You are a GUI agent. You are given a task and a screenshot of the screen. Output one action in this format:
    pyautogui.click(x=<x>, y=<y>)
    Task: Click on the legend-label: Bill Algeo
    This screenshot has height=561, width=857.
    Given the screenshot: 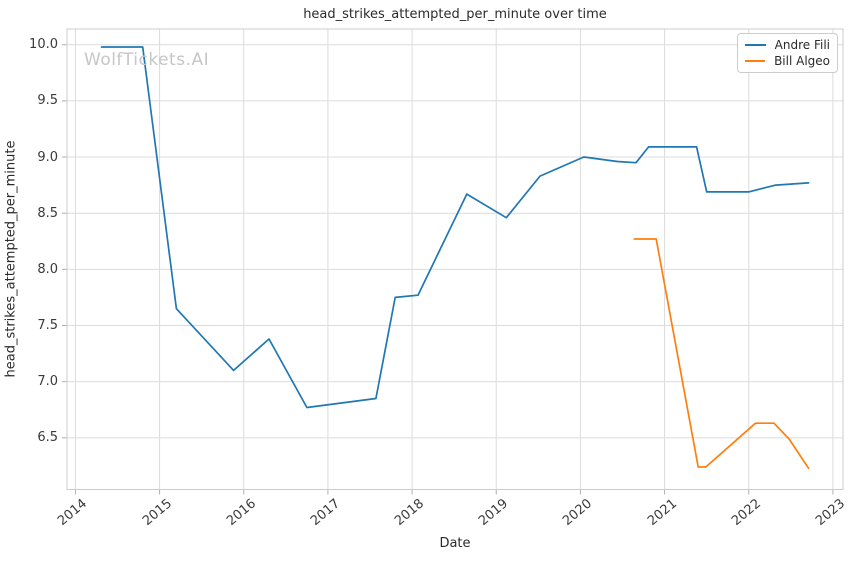 What is the action you would take?
    pyautogui.click(x=802, y=61)
    